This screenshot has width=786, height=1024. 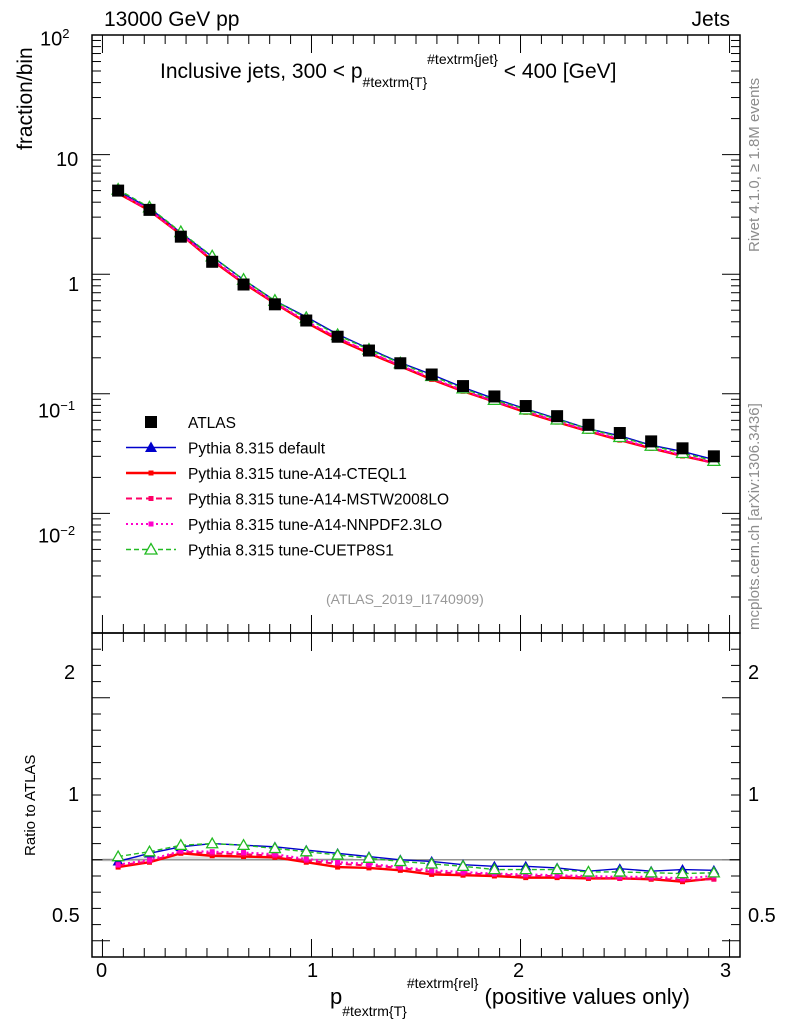 What do you see at coordinates (762, 916) in the screenshot?
I see `ratio-ytick-label-0.5-right: 0.5` at bounding box center [762, 916].